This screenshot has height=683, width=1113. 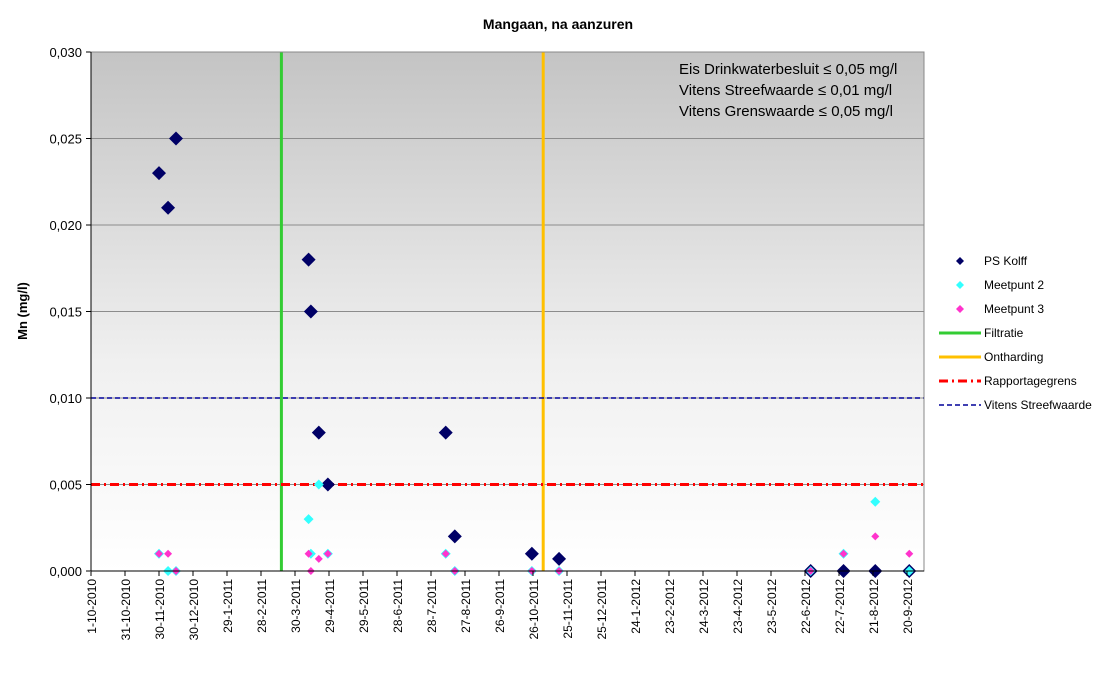 What do you see at coordinates (296, 606) in the screenshot?
I see `x-tick-label: 30-3-2011` at bounding box center [296, 606].